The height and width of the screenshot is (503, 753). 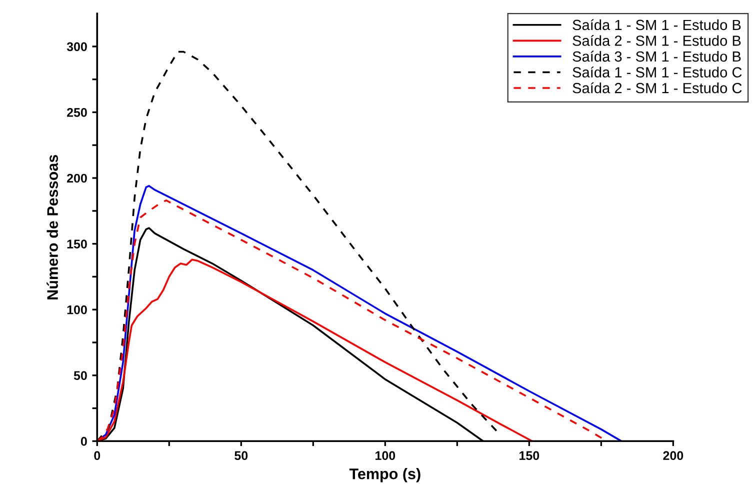 I want to click on y-tick-label: 300, so click(x=76, y=47).